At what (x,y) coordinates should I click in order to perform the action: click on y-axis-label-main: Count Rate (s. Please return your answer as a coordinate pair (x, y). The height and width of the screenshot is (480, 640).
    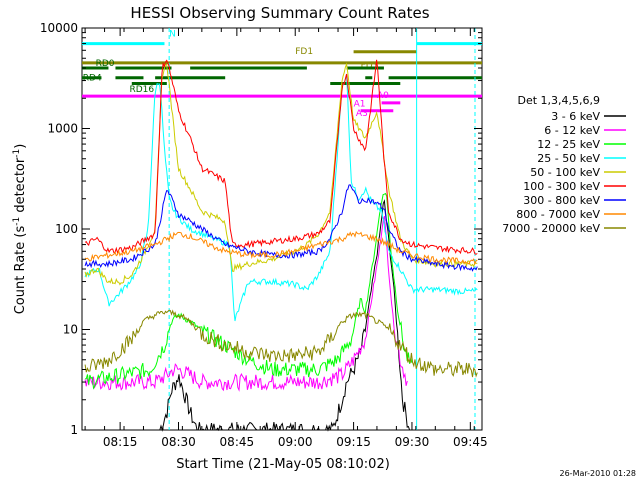
    Looking at the image, I should click on (20, 270).